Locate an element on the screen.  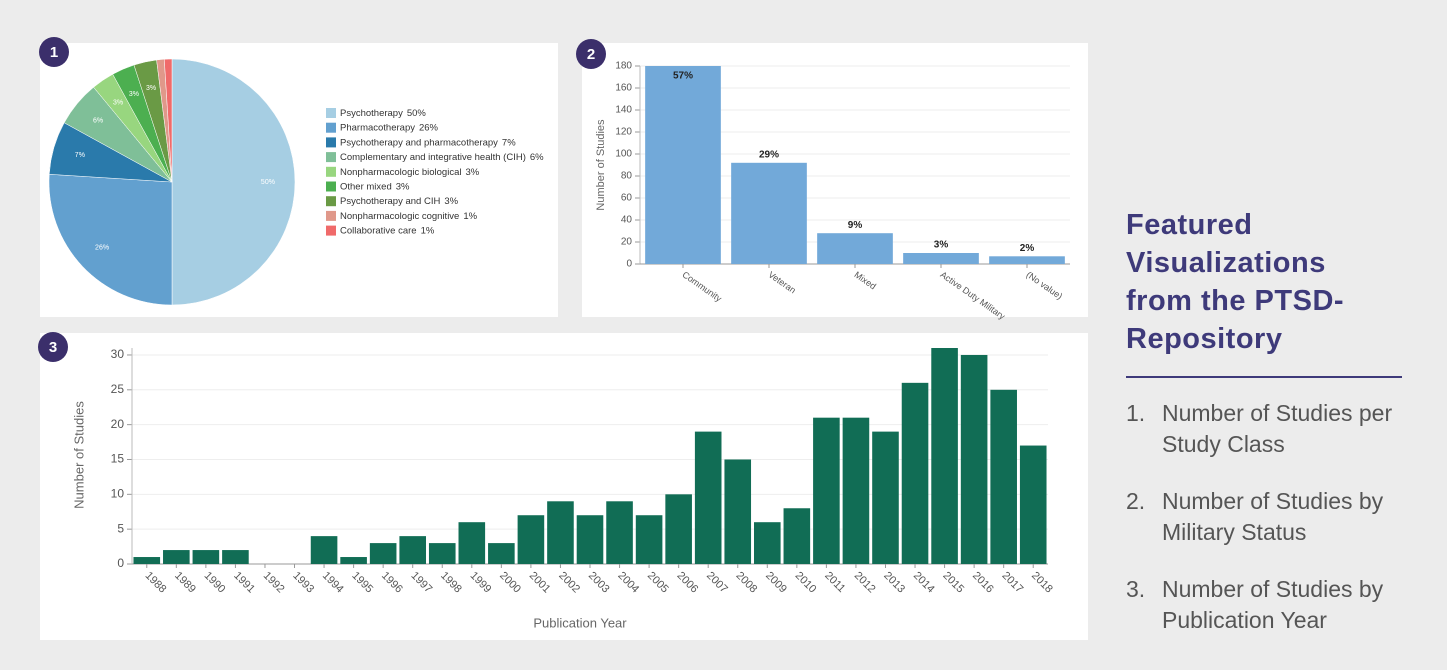
list-item: 2. Number of Studies by Military Status is located at coordinates (1271, 517).